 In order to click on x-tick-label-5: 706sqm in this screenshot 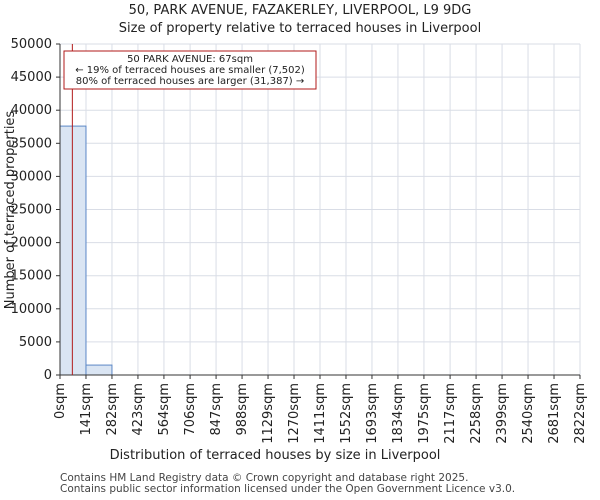, I will do `click(190, 409)`.